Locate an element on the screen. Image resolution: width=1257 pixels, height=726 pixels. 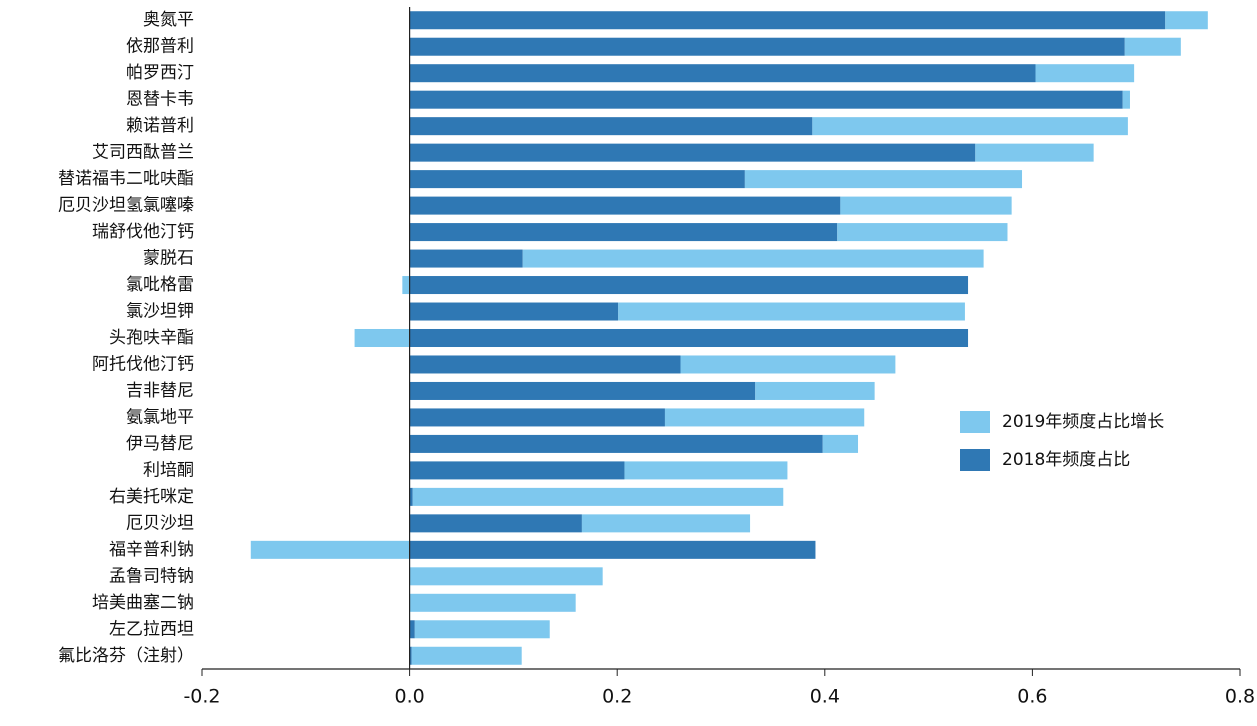
y-tick-label: 瑞舒伐他汀钙 is located at coordinates (143, 232).